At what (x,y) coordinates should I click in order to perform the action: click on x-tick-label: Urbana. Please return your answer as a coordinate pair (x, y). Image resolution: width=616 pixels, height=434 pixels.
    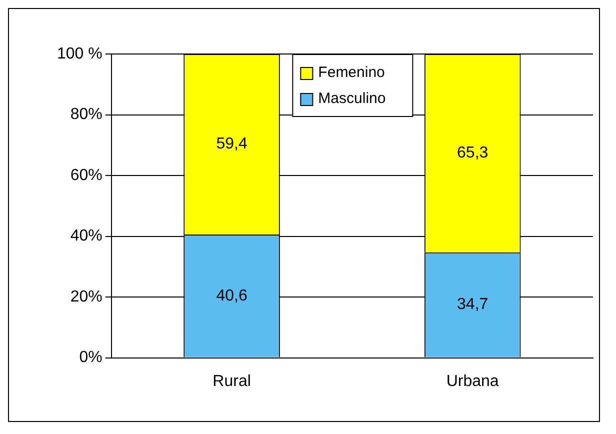
    Looking at the image, I should click on (472, 381).